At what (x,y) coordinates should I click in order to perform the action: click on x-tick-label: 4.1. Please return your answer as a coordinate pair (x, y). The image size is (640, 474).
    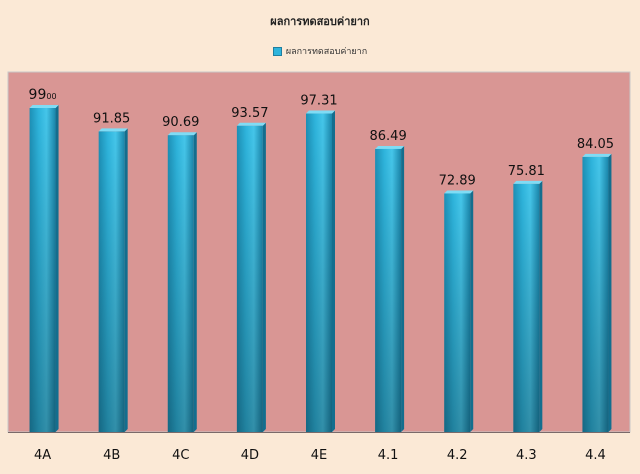
    Looking at the image, I should click on (388, 455).